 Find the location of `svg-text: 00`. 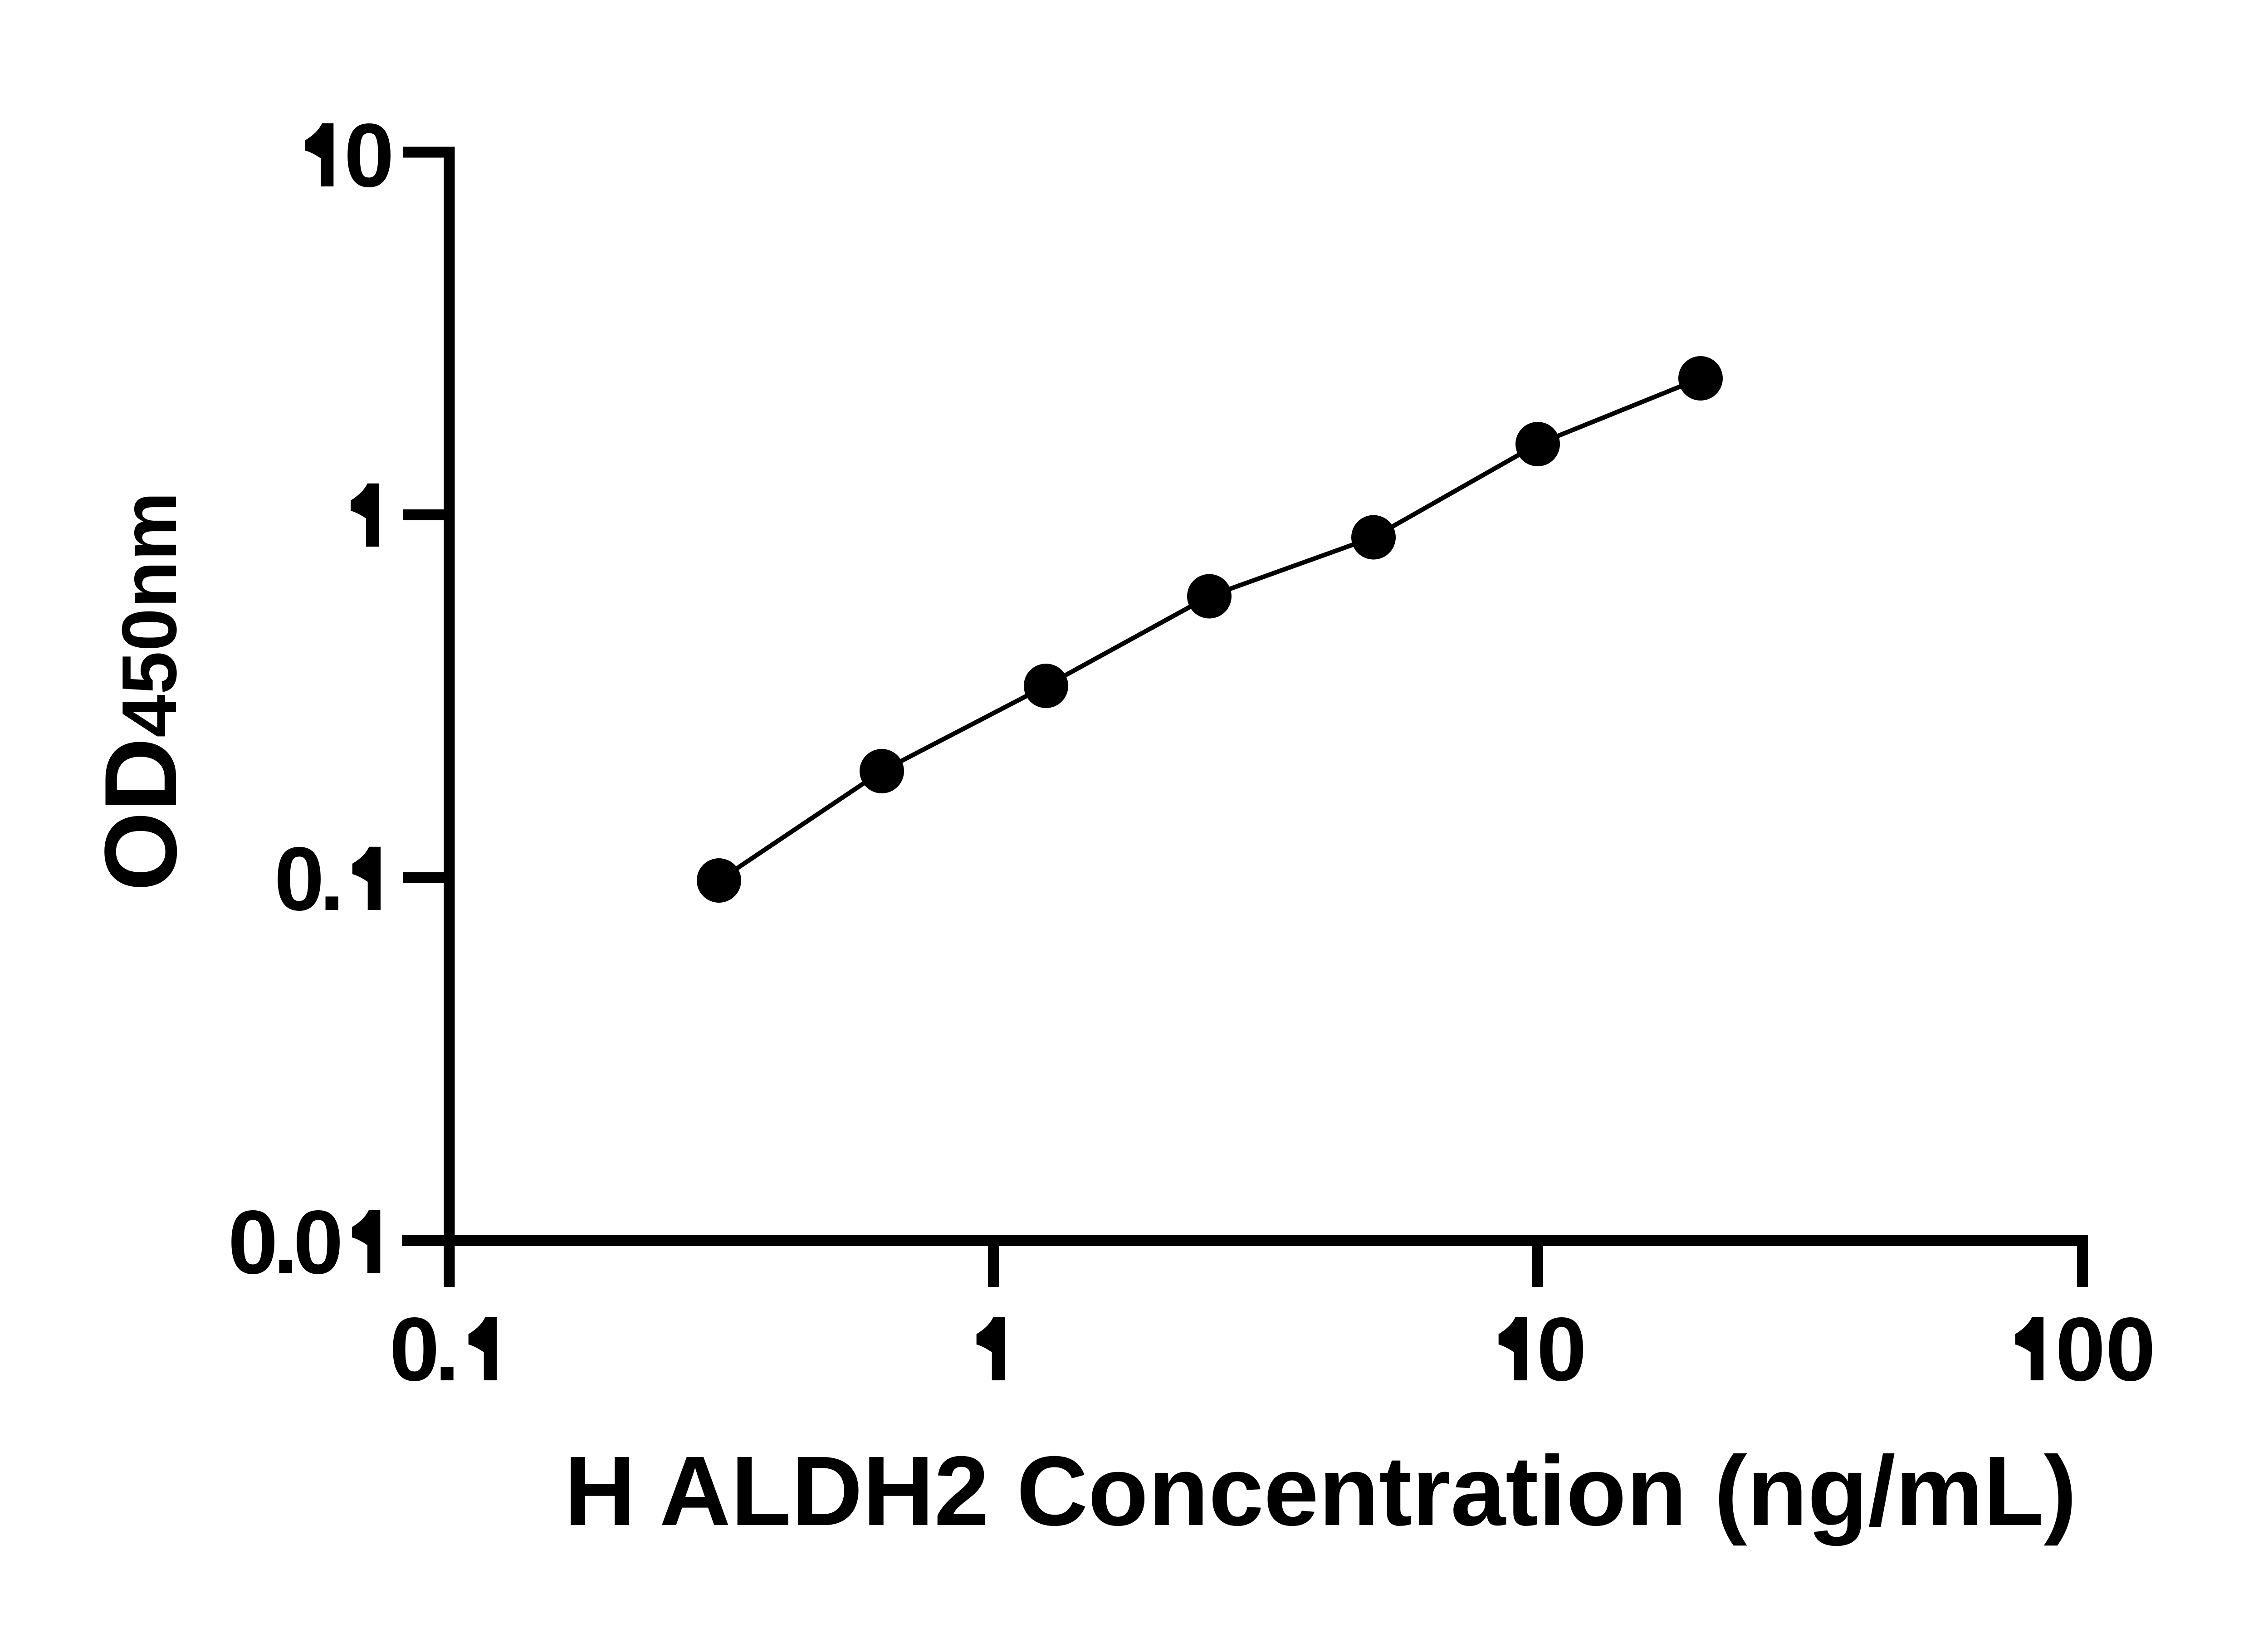

svg-text: 00 is located at coordinates (2106, 1349).